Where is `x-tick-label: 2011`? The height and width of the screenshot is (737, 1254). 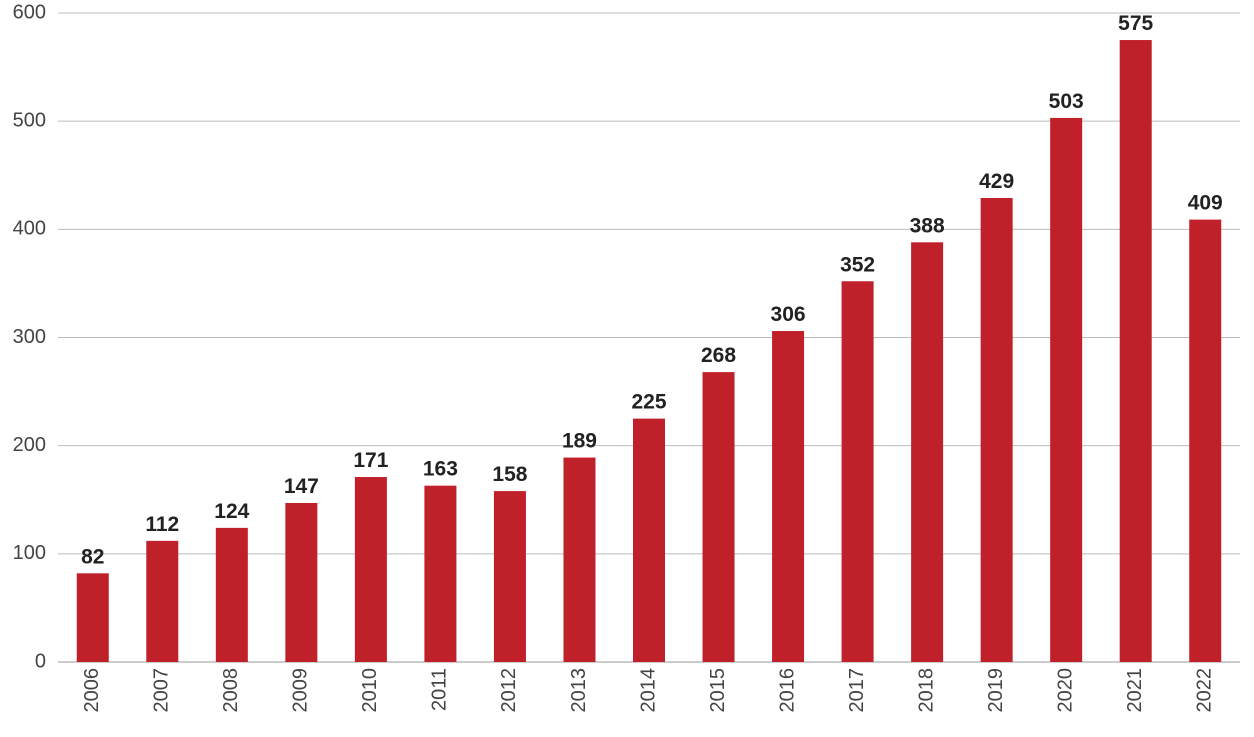
x-tick-label: 2011 is located at coordinates (440, 689).